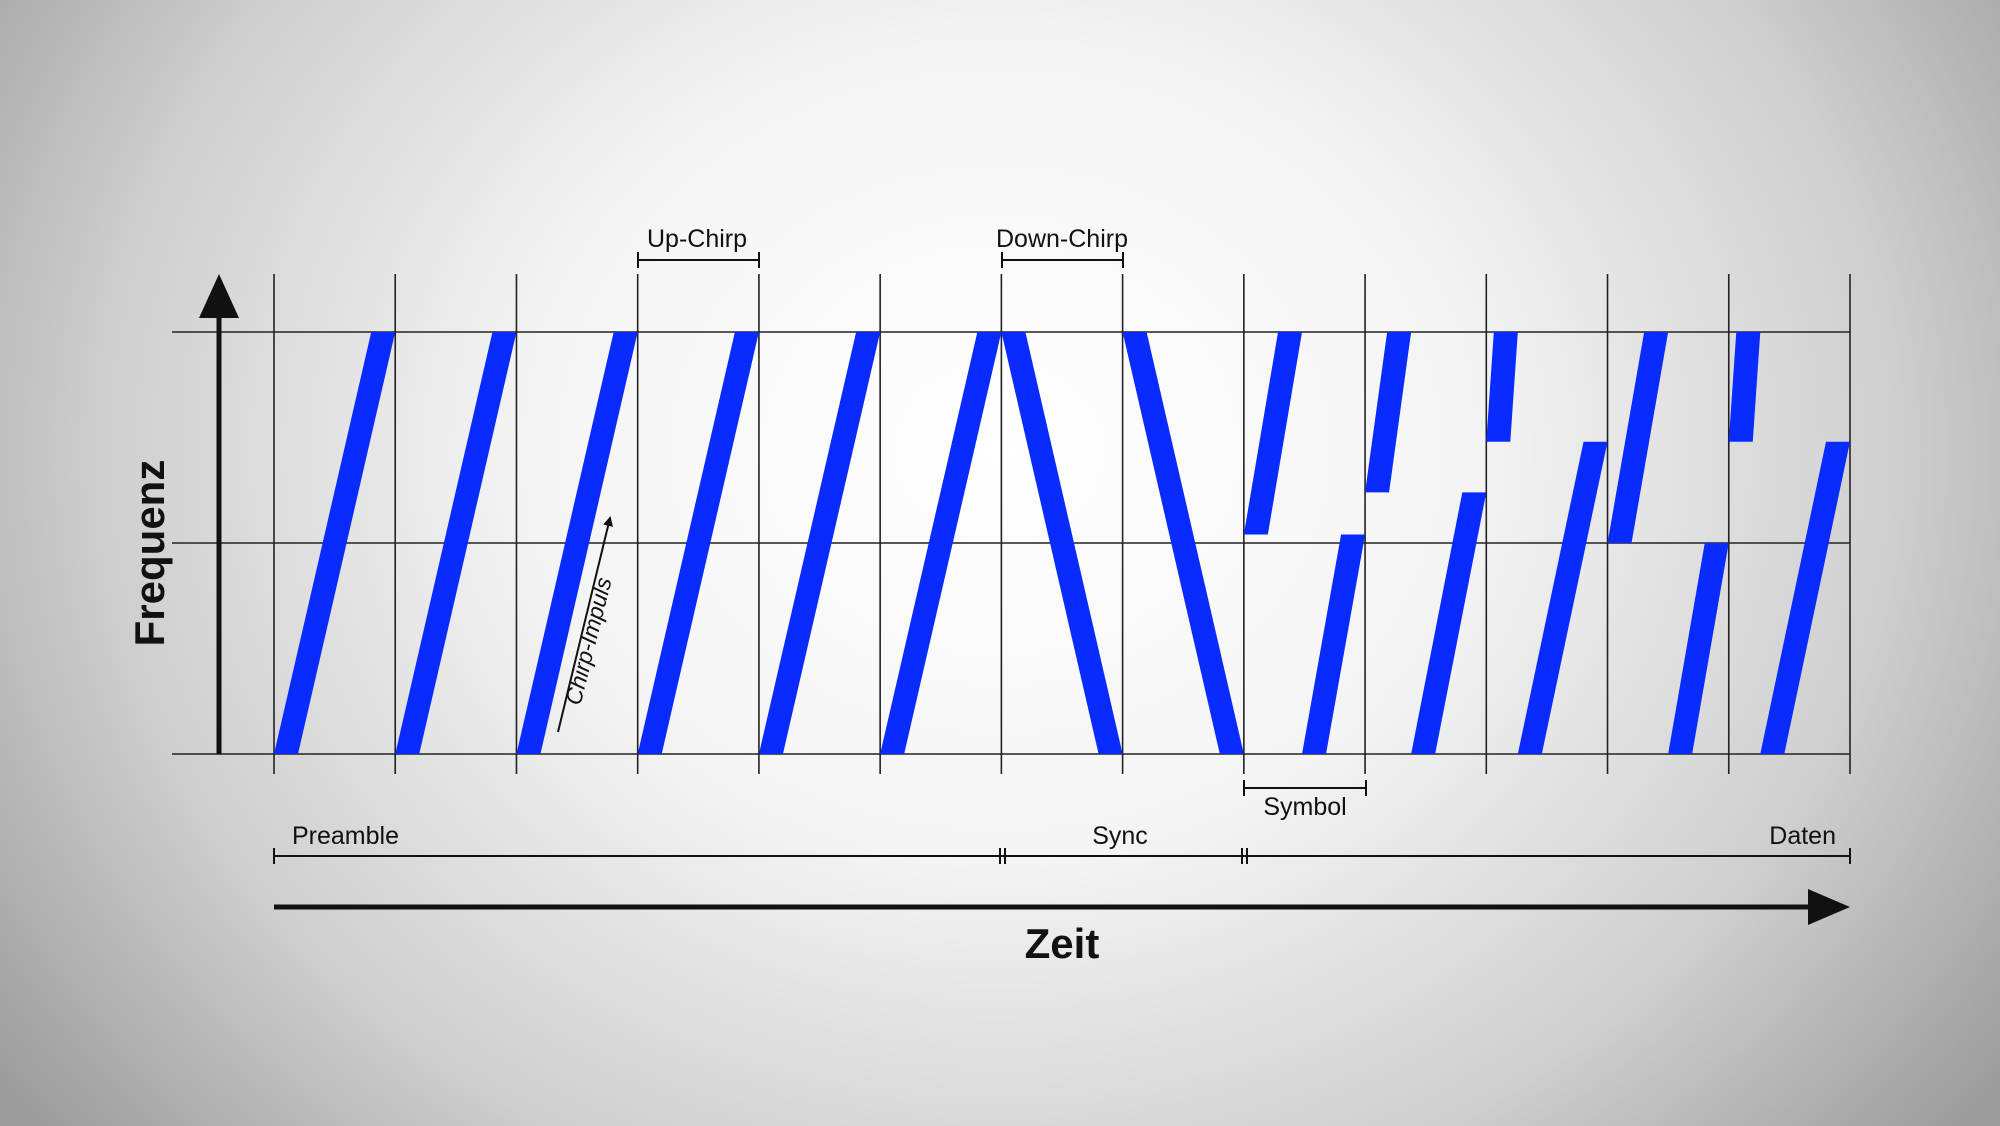 The image size is (2000, 1126). I want to click on chirp-impuls-arrow, so click(585, 624).